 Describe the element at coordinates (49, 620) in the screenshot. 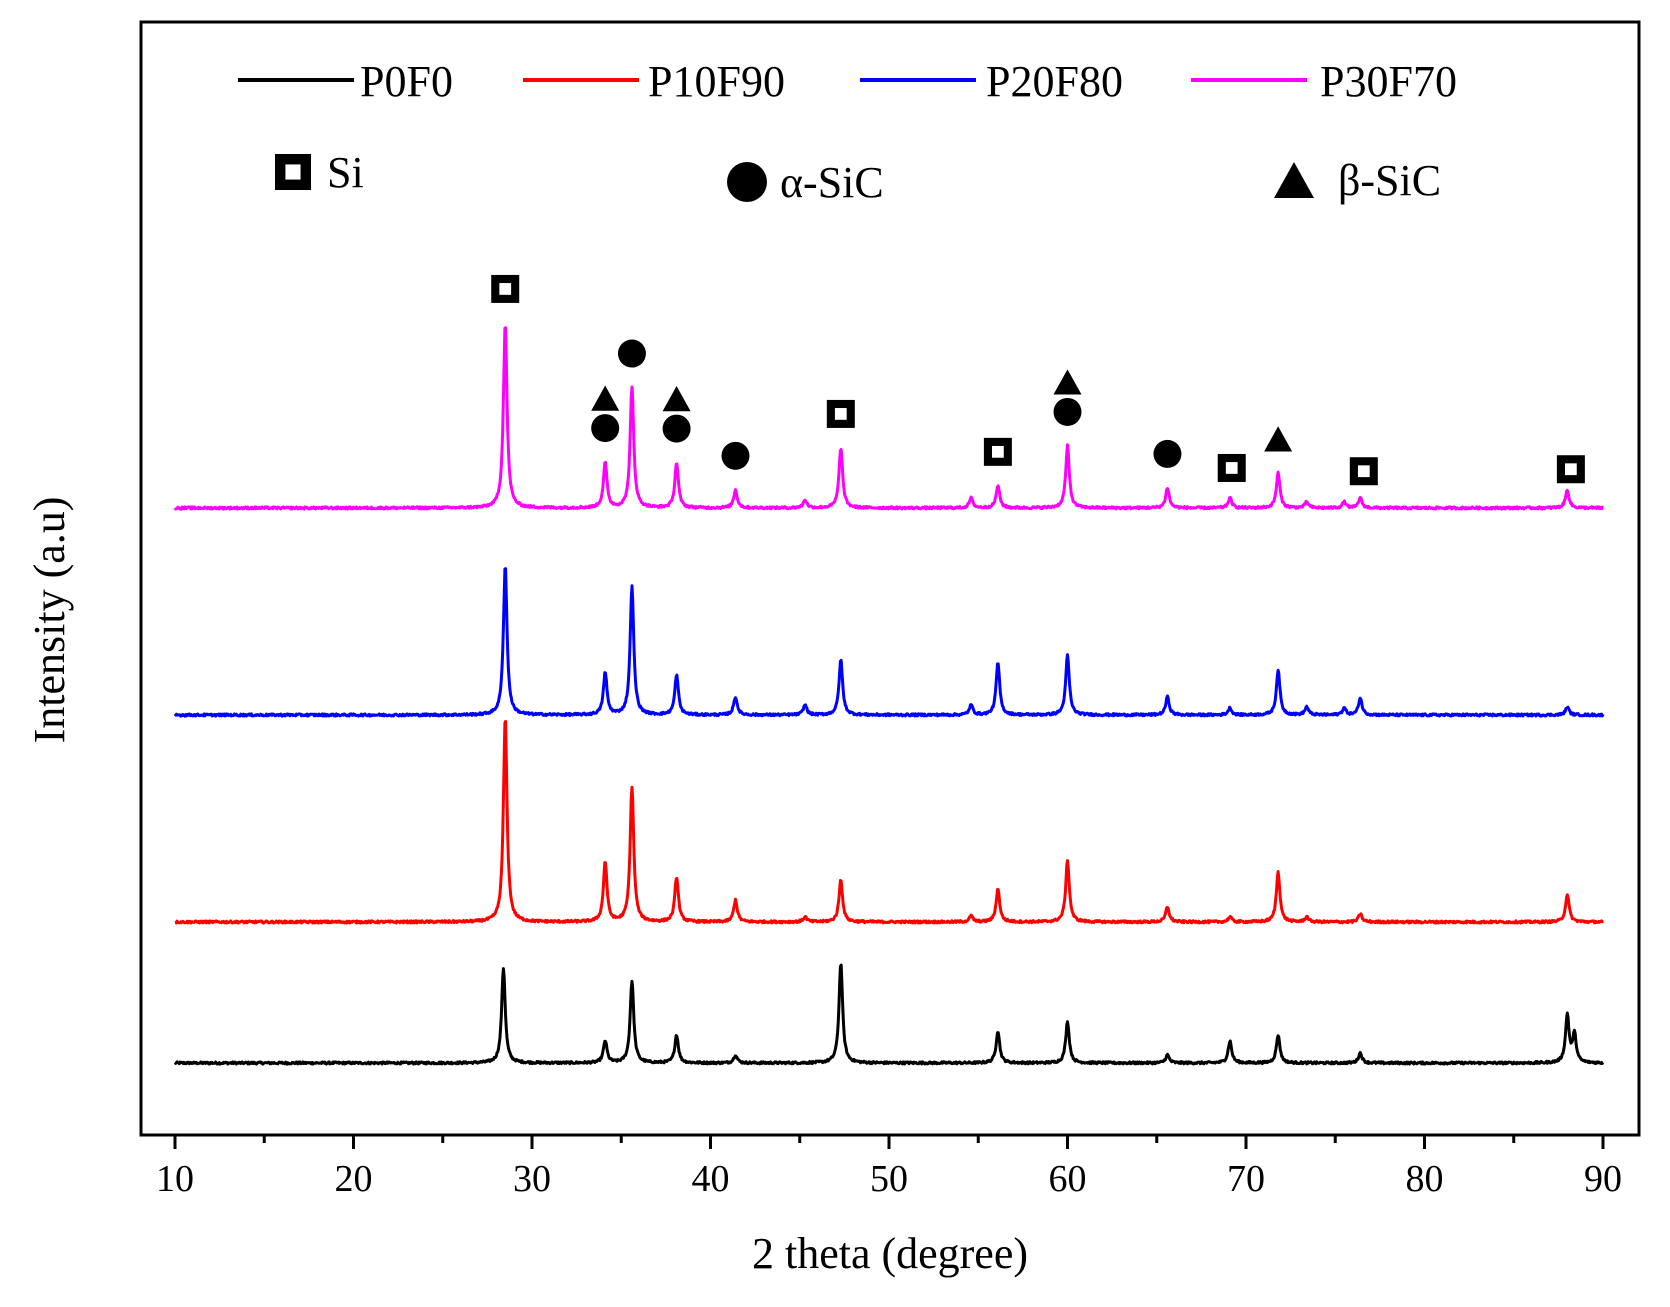

I see `y-axis-title: Intensity (a.u)` at that location.